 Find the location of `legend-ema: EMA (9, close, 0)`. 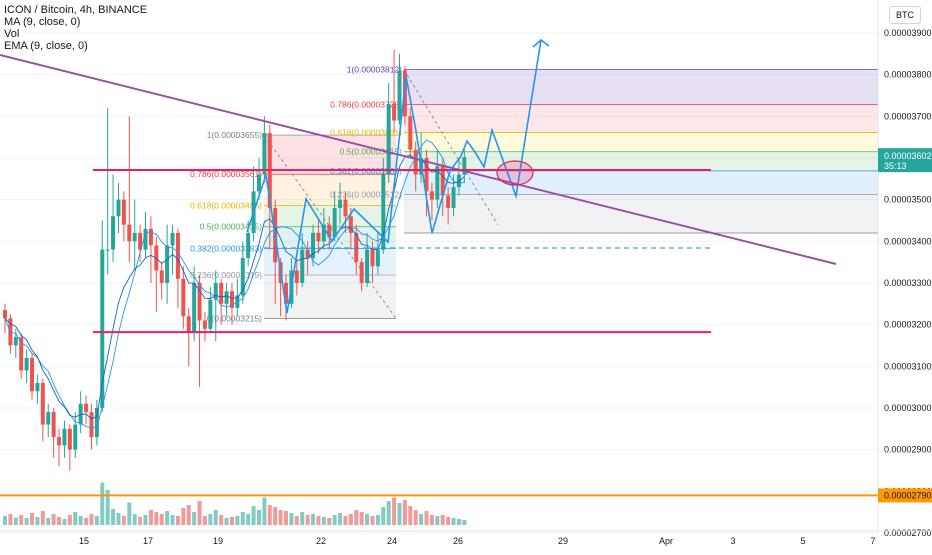

legend-ema: EMA (9, close, 0) is located at coordinates (46, 46).